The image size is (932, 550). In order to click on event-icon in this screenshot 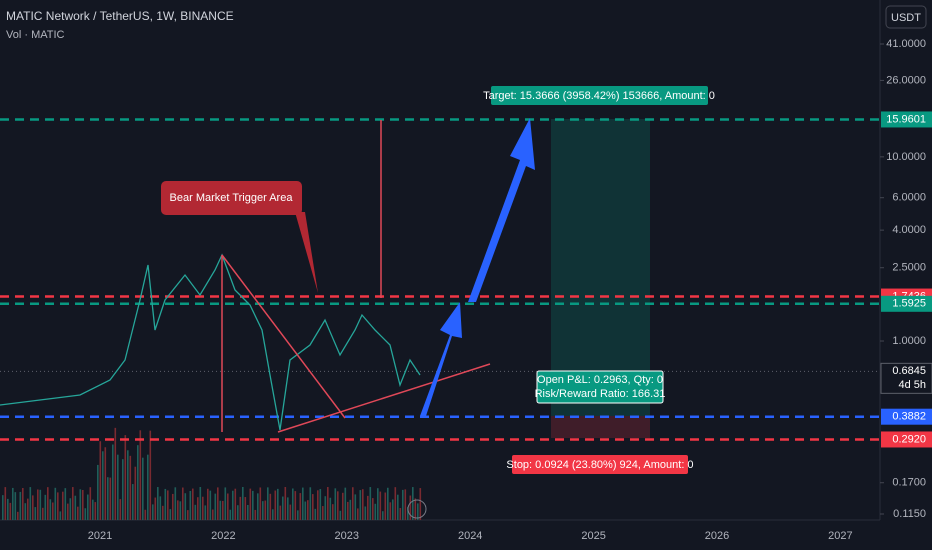, I will do `click(417, 509)`.